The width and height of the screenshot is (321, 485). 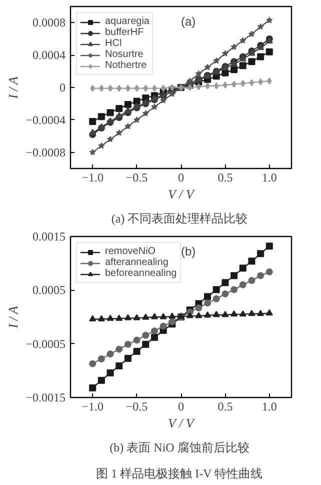 What do you see at coordinates (188, 251) in the screenshot?
I see `text: (b)` at bounding box center [188, 251].